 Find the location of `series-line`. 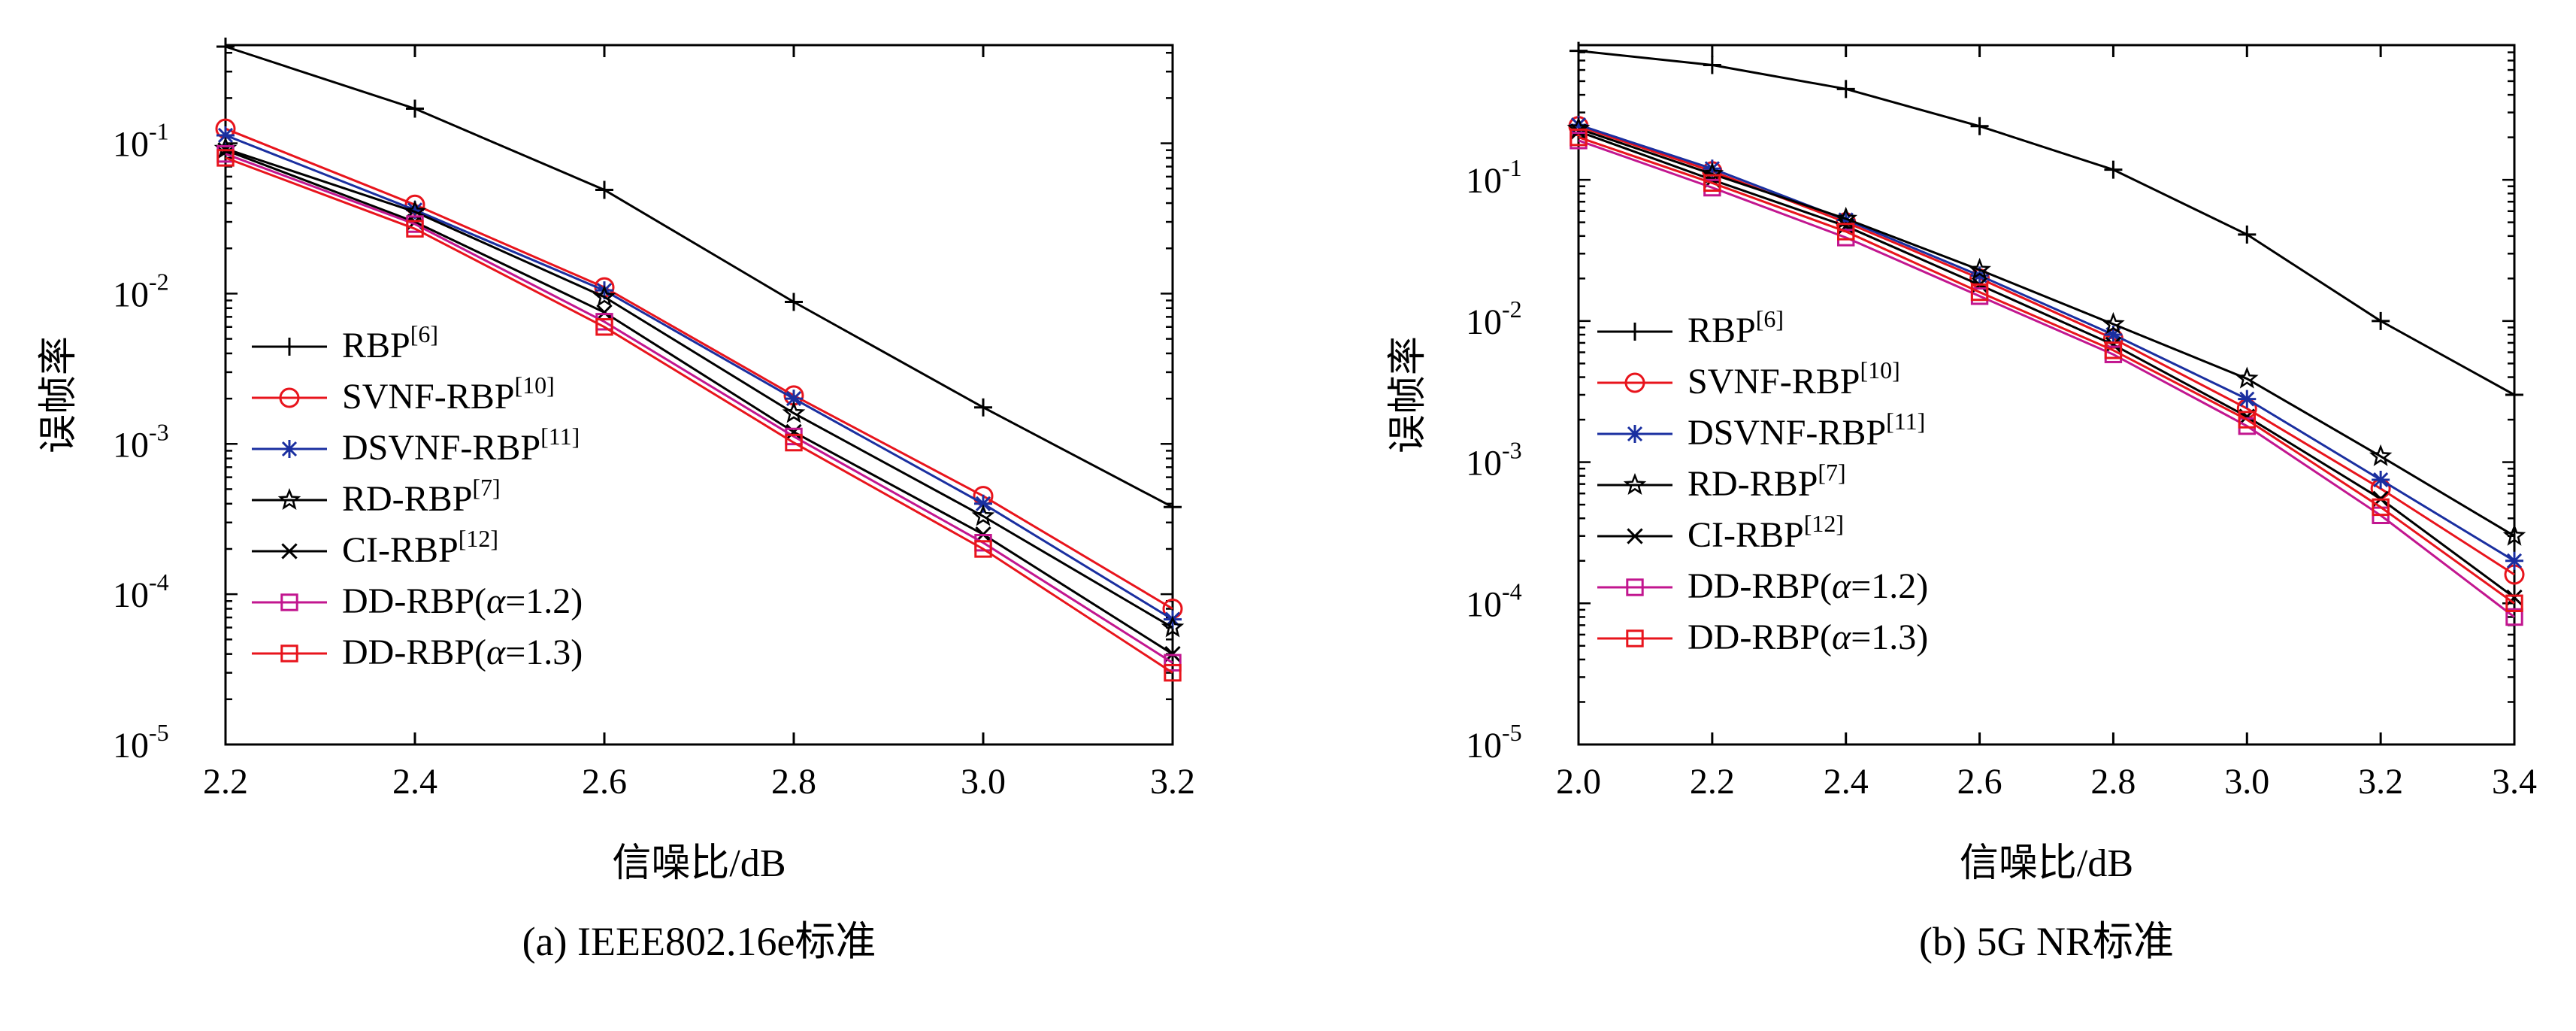

series-line is located at coordinates (2046, 332).